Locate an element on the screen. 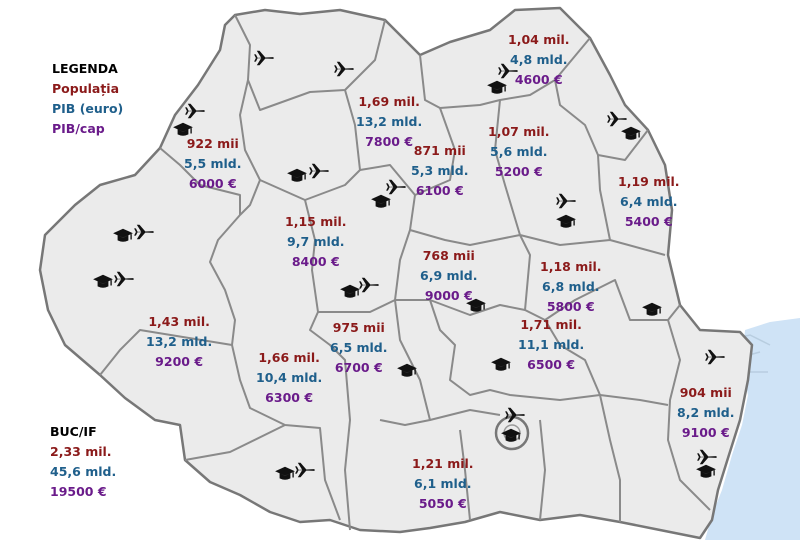 The image size is (800, 540). region-label: 1,19 mil. 6,4 mld. 5400 € is located at coordinates (649, 202).